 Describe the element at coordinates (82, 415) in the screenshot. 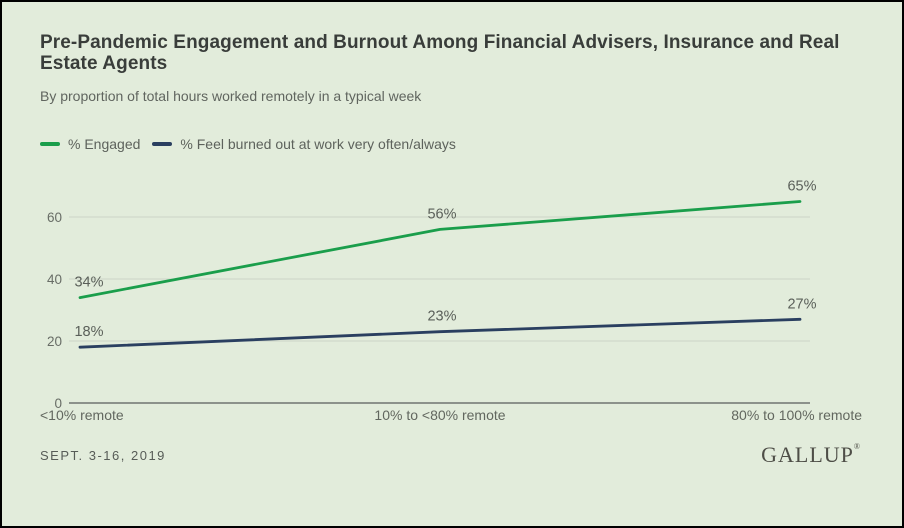

I see `x-category-label: <10% remote` at that location.